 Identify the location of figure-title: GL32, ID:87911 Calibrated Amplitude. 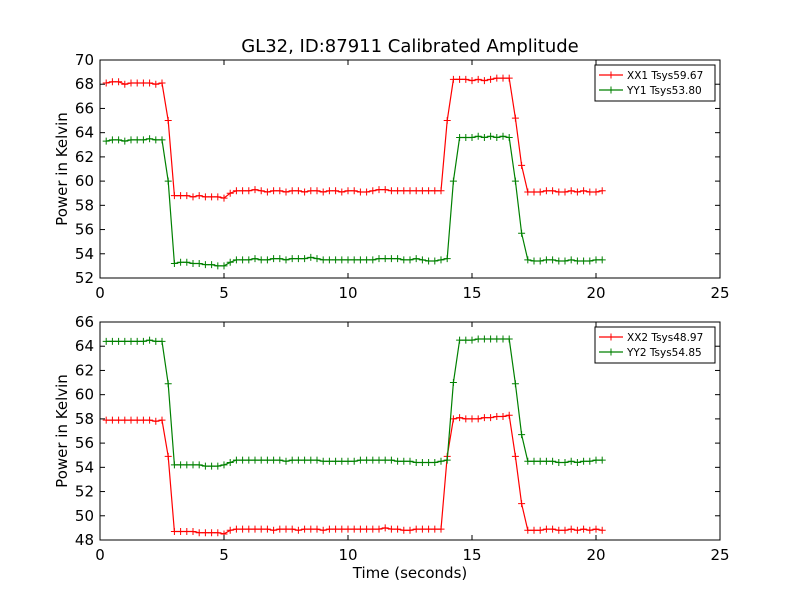
(410, 46).